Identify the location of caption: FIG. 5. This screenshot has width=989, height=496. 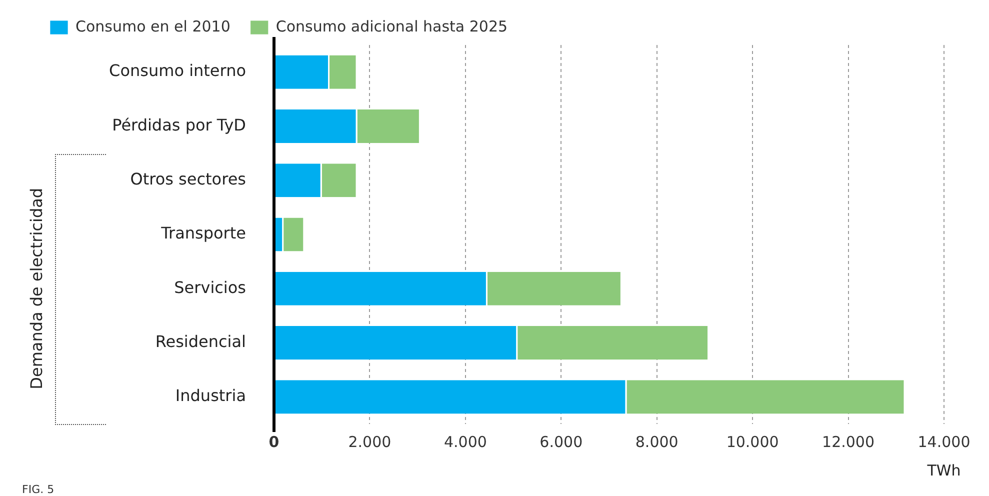
(38, 489).